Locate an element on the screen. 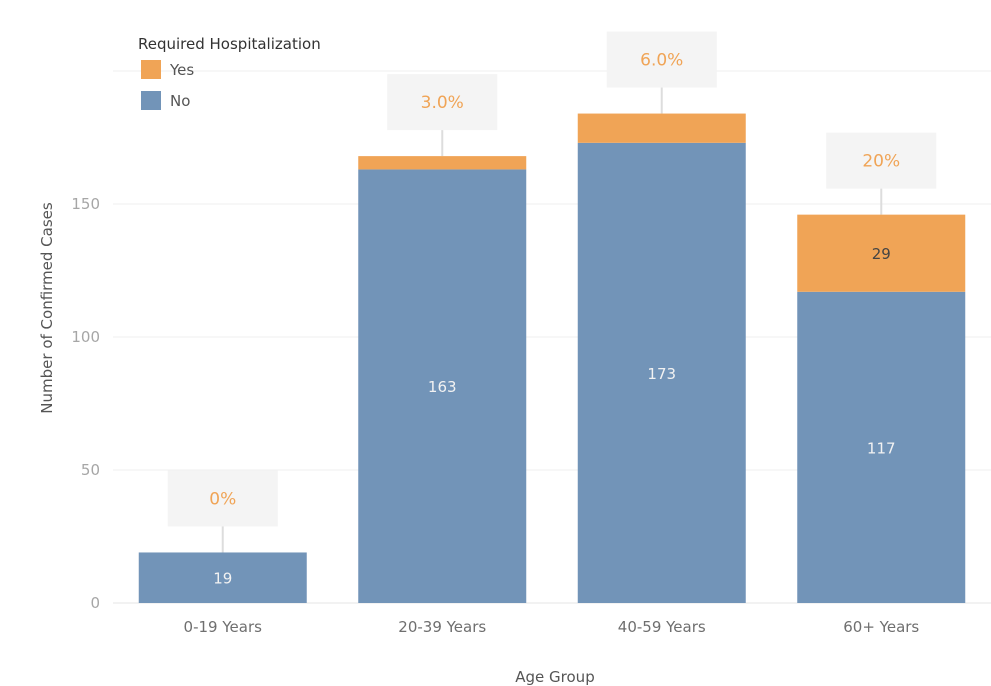  legend-backdrop is located at coordinates (55, 58).